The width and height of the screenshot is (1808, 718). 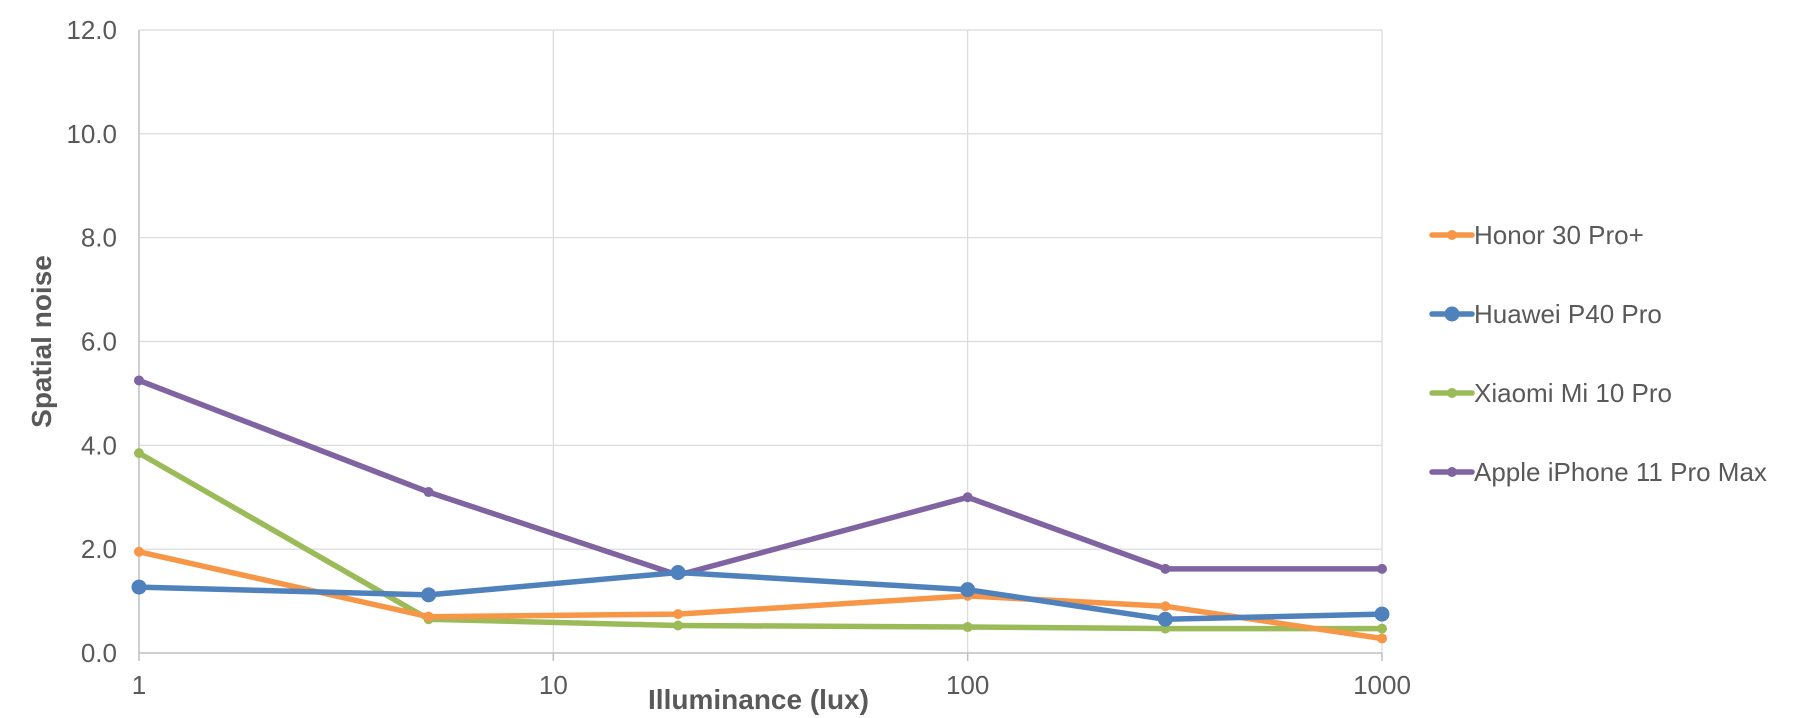 What do you see at coordinates (139, 685) in the screenshot?
I see `x-tick-label: 1` at bounding box center [139, 685].